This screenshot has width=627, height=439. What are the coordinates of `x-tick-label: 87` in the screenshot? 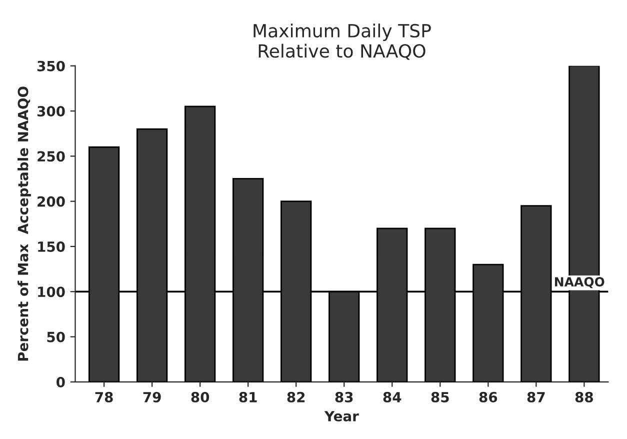 It's located at (536, 397).